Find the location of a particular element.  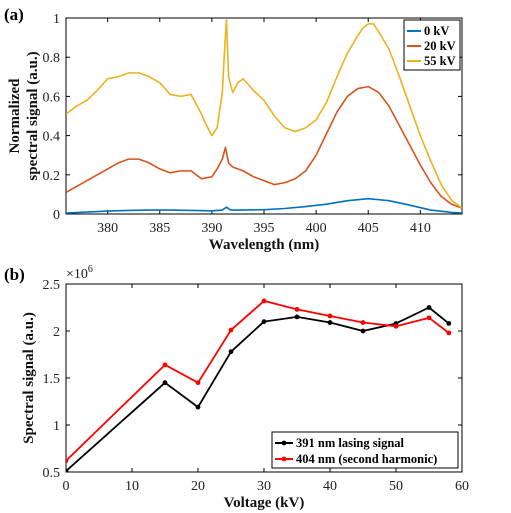

legend-label-3: 55 kV is located at coordinates (440, 61).